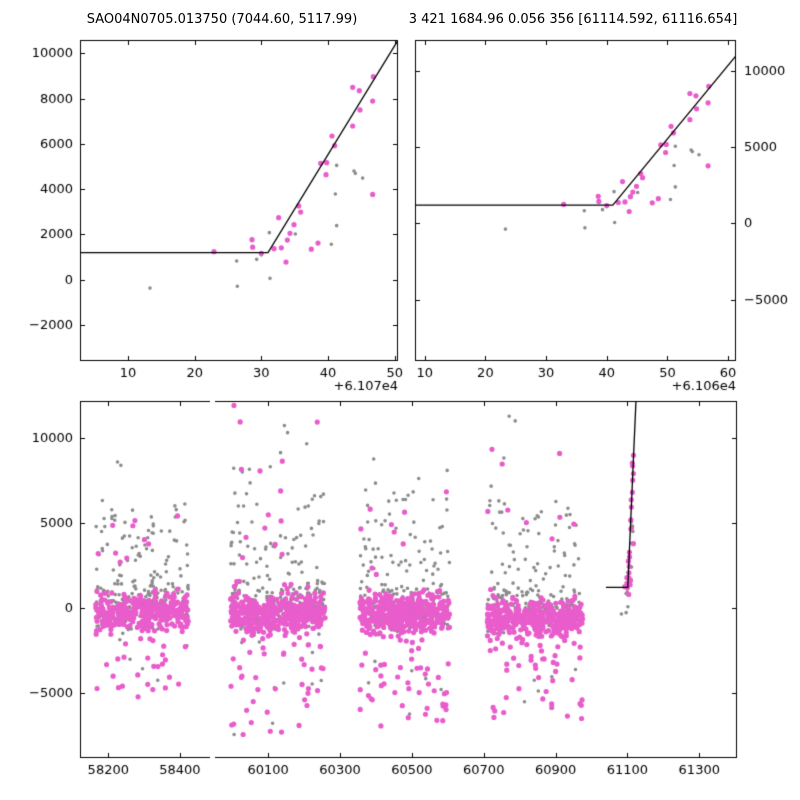  I want to click on subplot-title-left: SAO04N0705.013750 (7044.60, 5117.99), so click(222, 19).